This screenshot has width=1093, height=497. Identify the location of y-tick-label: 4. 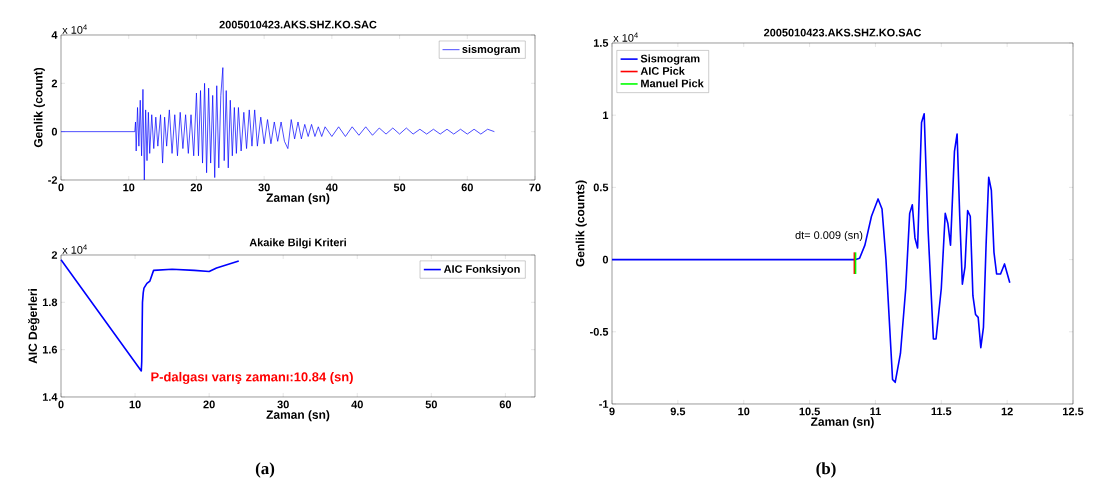
(54, 35).